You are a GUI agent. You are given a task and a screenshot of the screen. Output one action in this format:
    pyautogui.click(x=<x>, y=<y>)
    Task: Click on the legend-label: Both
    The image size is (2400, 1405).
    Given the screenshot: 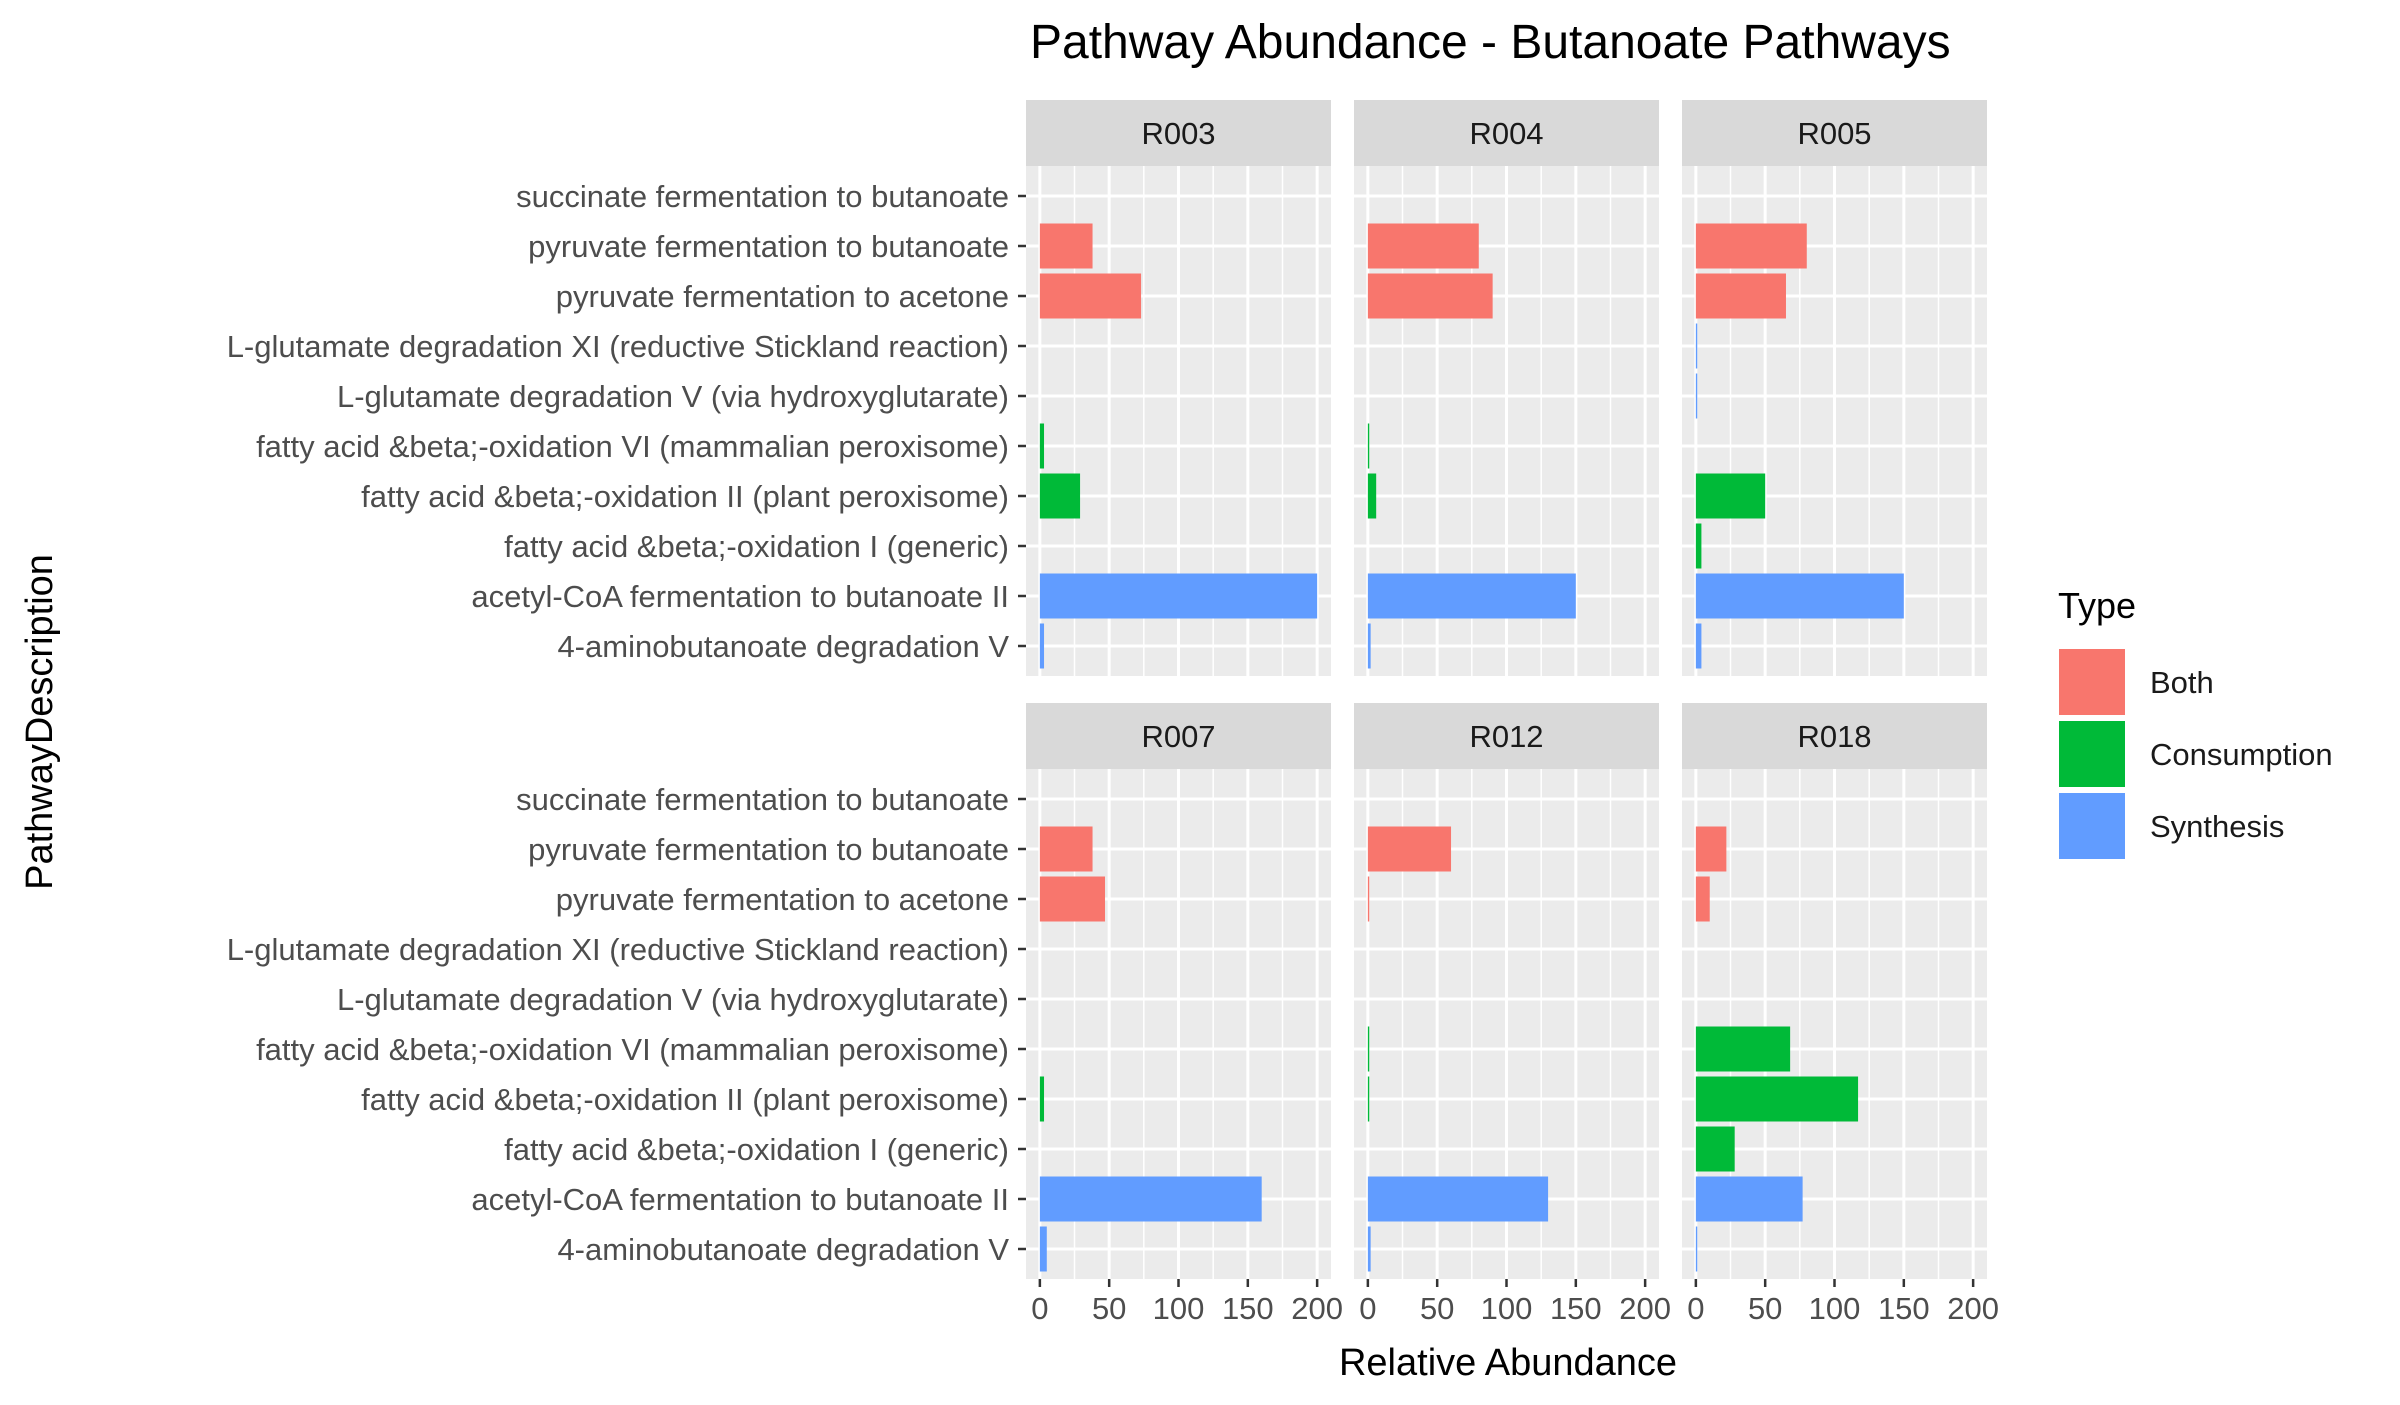 What is the action you would take?
    pyautogui.click(x=2182, y=682)
    